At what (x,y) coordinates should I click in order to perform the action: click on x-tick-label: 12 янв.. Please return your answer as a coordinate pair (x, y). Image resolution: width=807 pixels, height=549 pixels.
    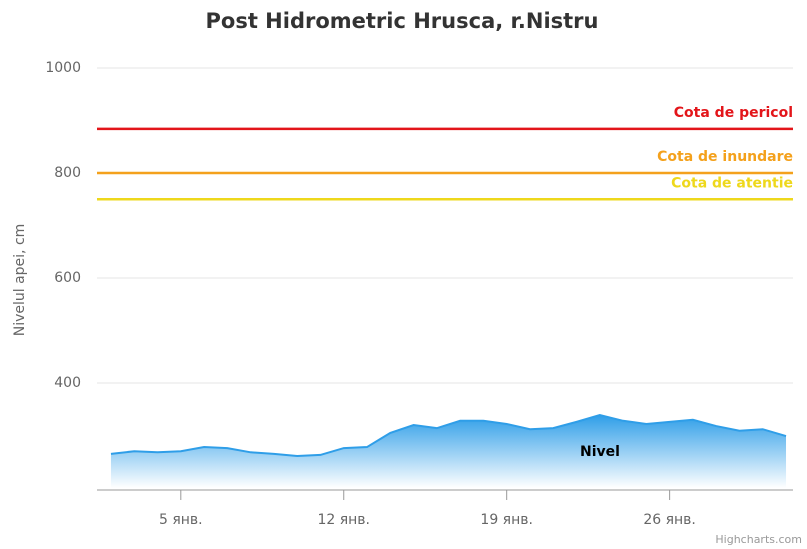
    Looking at the image, I should click on (343, 520).